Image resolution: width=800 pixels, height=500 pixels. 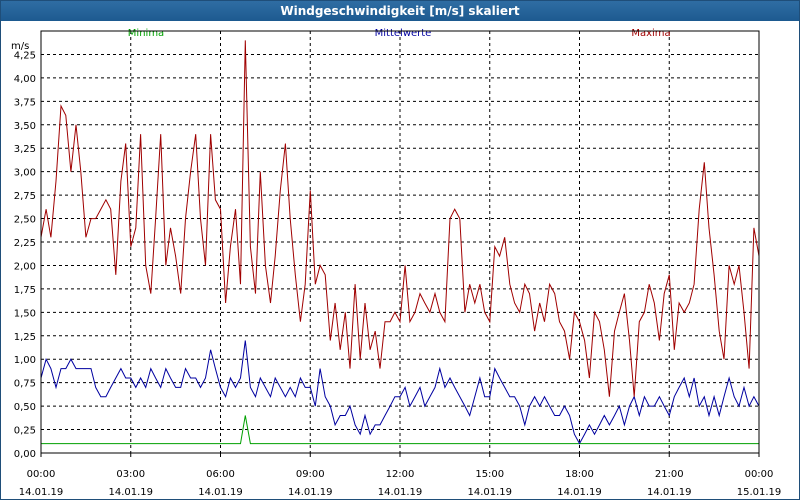 What do you see at coordinates (25, 266) in the screenshot?
I see `y-tick-label: 2,00` at bounding box center [25, 266].